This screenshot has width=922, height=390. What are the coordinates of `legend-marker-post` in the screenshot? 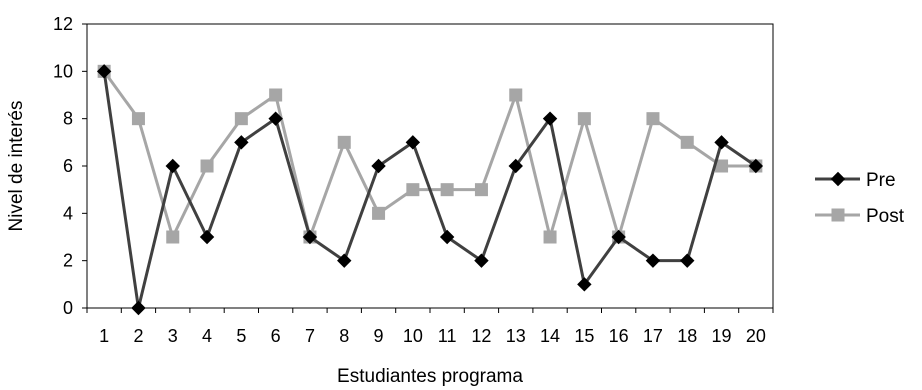 It's located at (838, 215).